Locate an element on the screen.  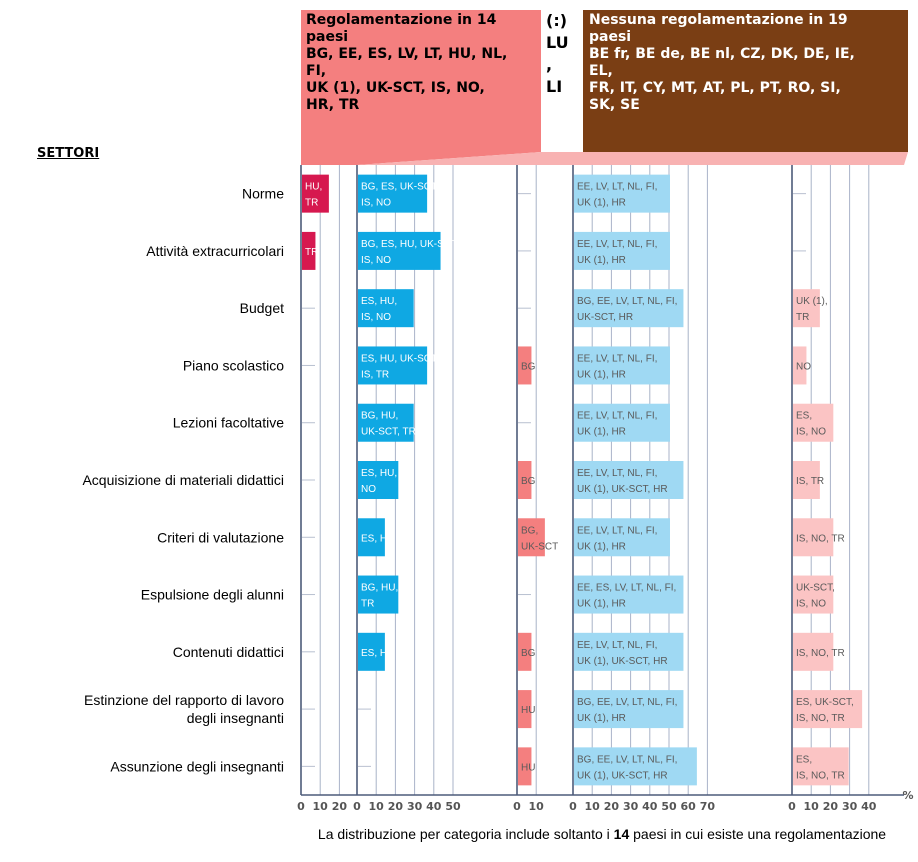
bar-label: EE, LV, LT, NL, FI, UK (1), UK-SCT, HR is located at coordinates (622, 481).